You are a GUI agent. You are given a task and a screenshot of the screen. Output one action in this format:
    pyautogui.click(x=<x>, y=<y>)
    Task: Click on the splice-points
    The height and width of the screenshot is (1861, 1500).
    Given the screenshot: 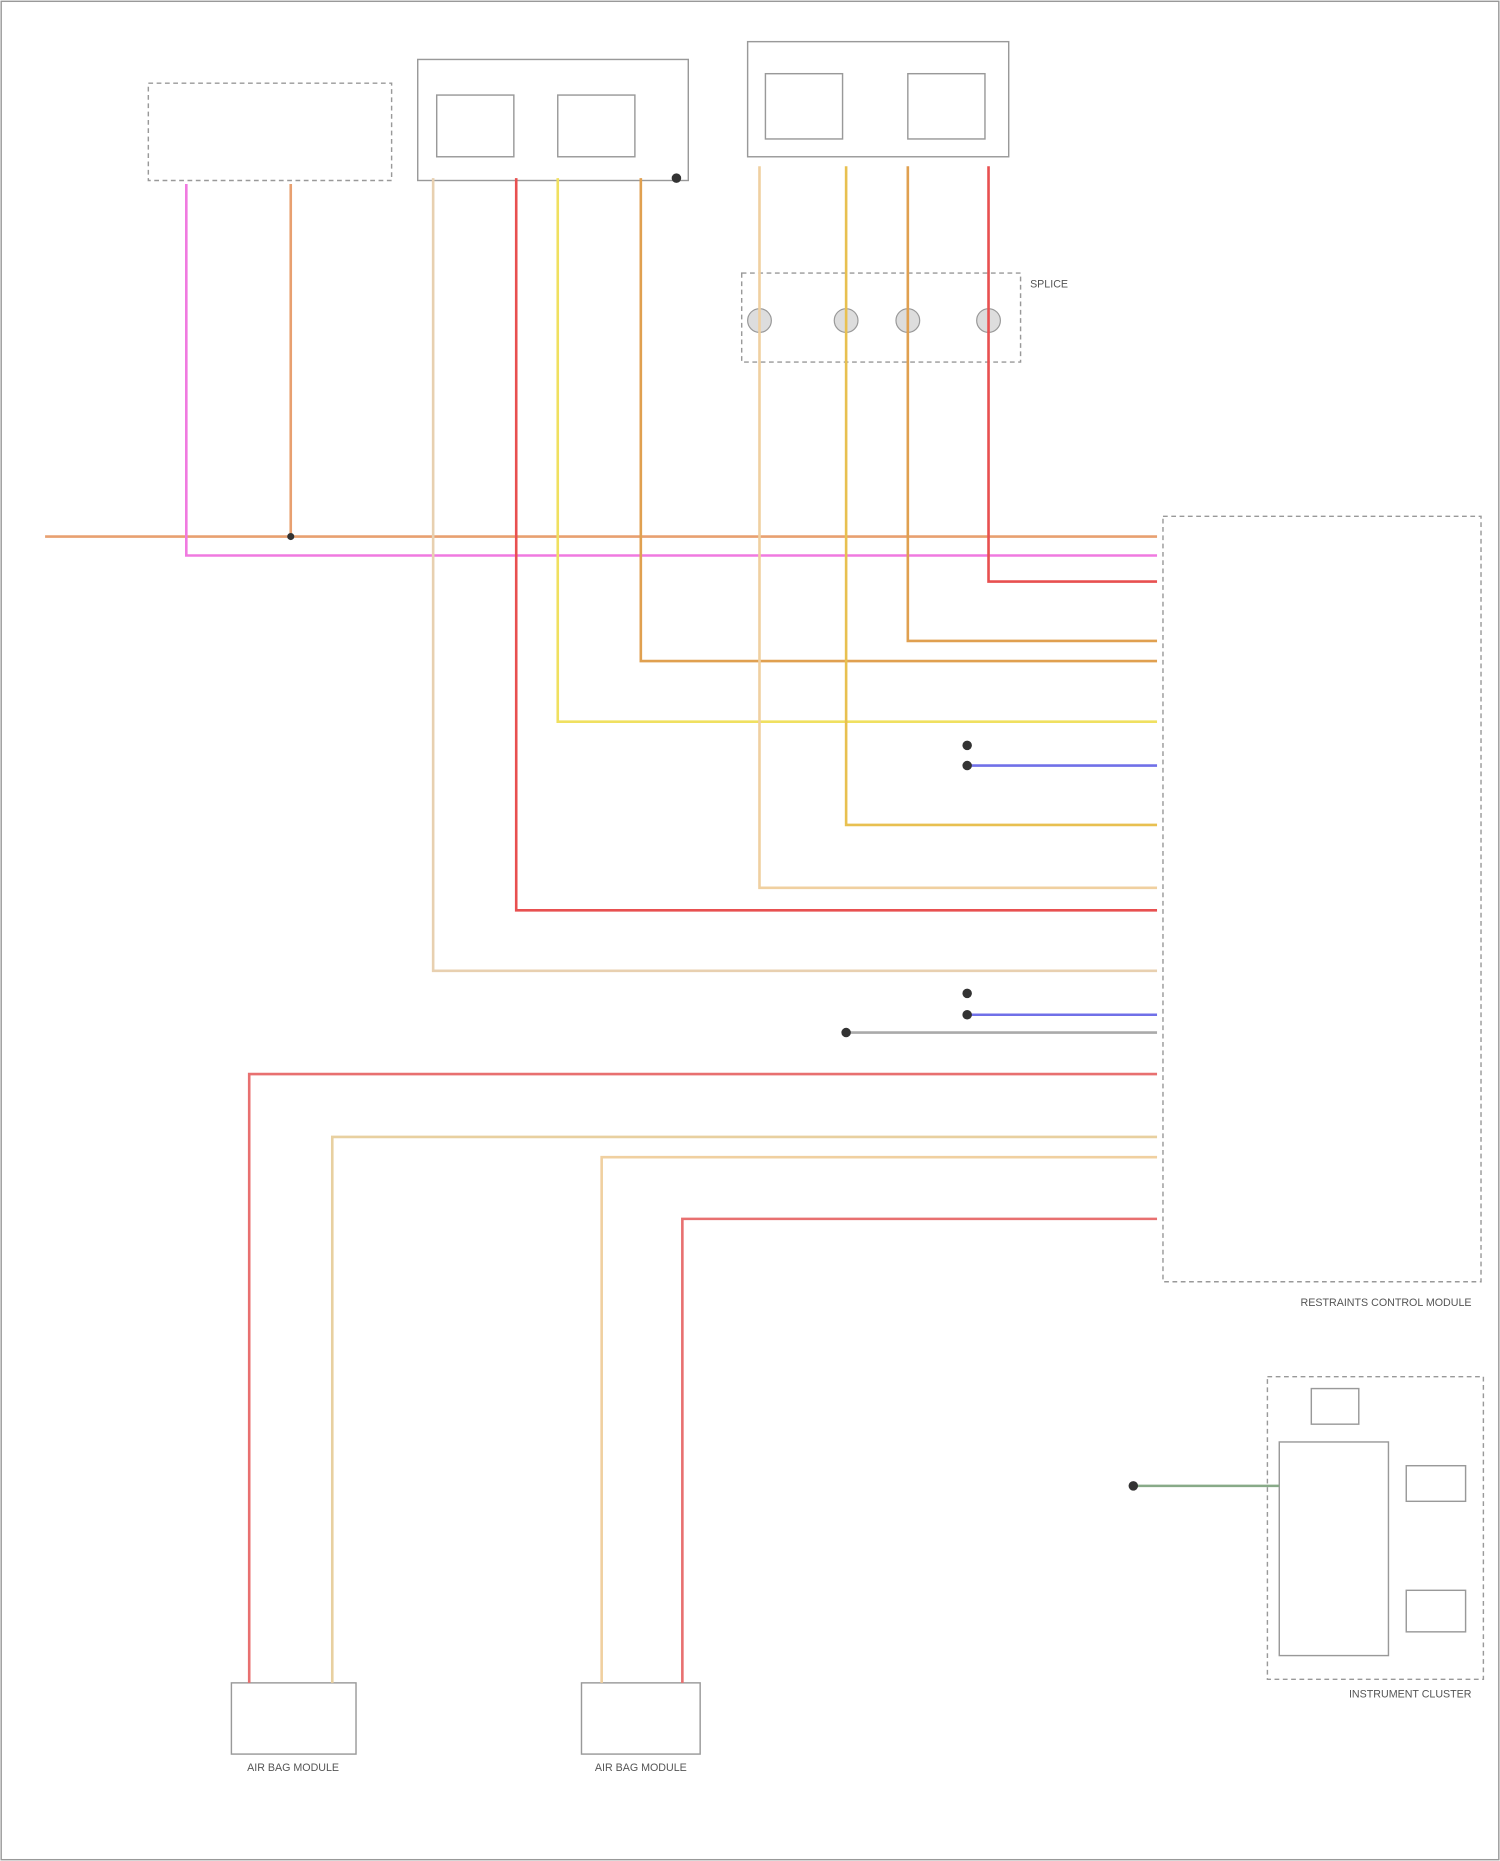 What is the action you would take?
    pyautogui.click(x=874, y=320)
    